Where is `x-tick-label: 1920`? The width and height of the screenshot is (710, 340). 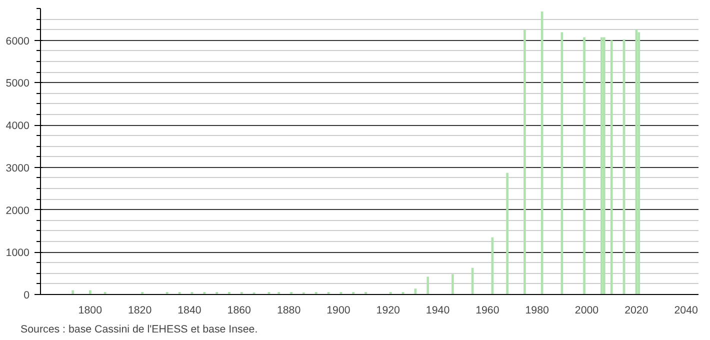
x-tick-label: 1920 is located at coordinates (388, 310).